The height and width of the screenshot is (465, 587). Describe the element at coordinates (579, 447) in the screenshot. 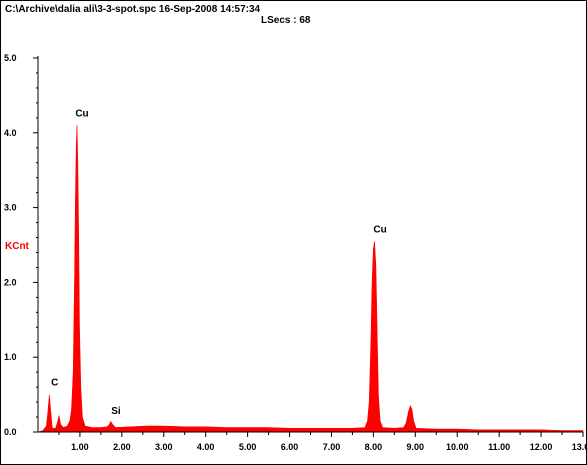

I see `x-tick-label: 13.00` at that location.